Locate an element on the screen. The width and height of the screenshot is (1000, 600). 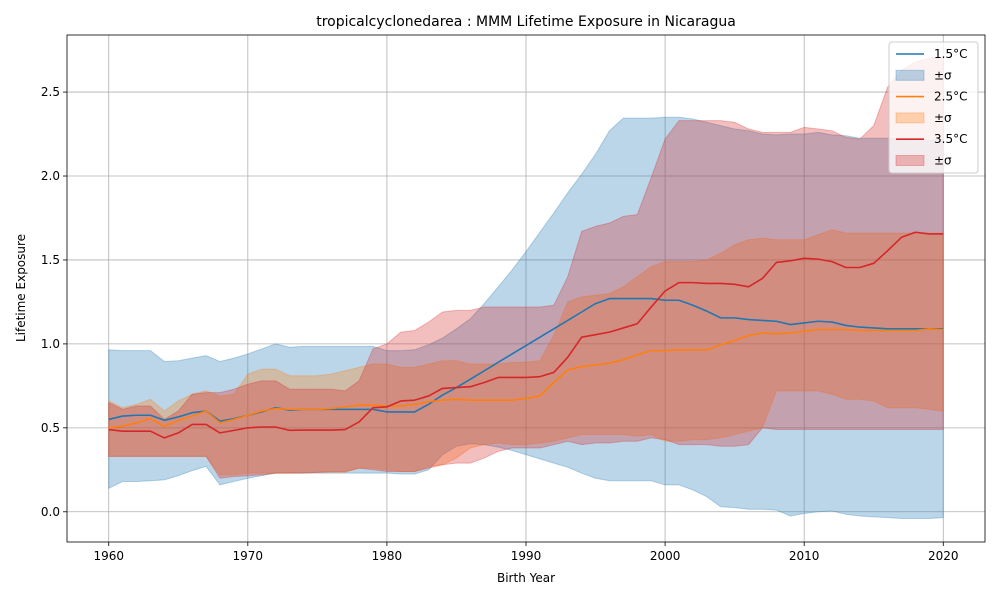
y-tick-label: 1.5 is located at coordinates (50, 260).